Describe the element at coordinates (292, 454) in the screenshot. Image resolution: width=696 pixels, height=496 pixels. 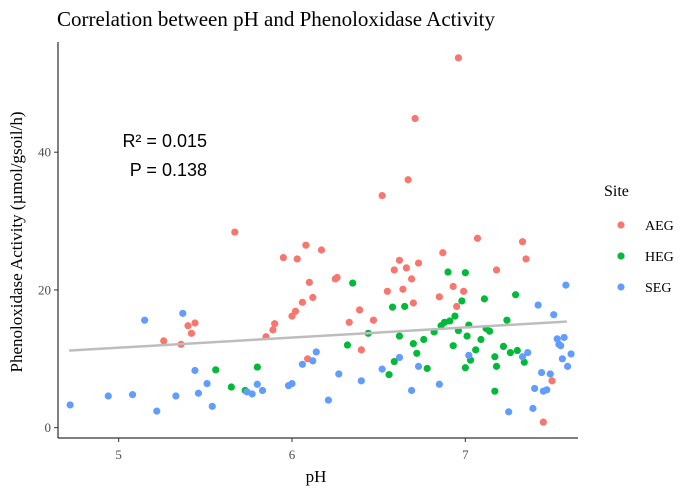
I see `x-tick-label: 6` at that location.